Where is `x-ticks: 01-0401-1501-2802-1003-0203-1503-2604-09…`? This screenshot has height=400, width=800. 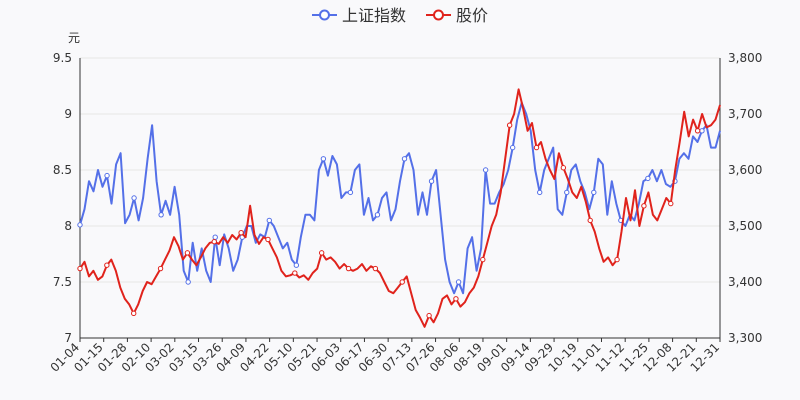
x-ticks: 01-0401-1501-2802-1003-0203-1503-2604-09… is located at coordinates (385, 356).